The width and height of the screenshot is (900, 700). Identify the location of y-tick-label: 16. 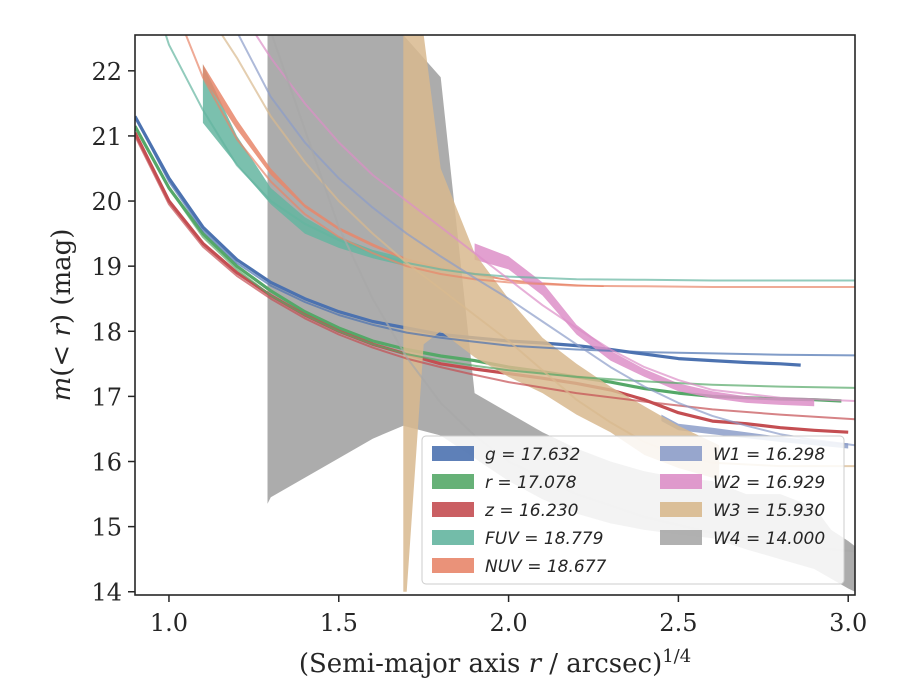
(106, 463).